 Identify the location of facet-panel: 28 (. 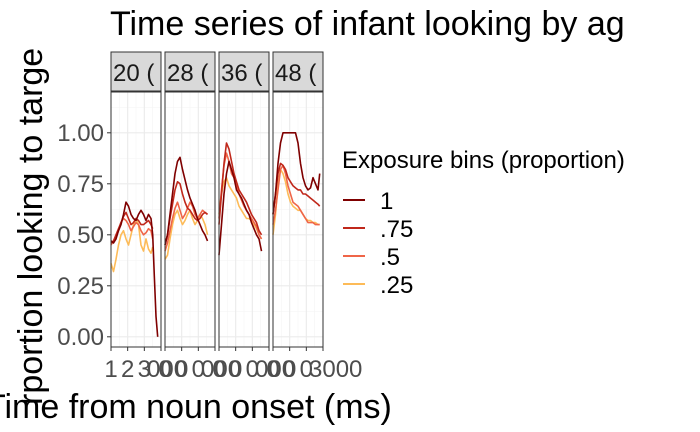
(190, 199).